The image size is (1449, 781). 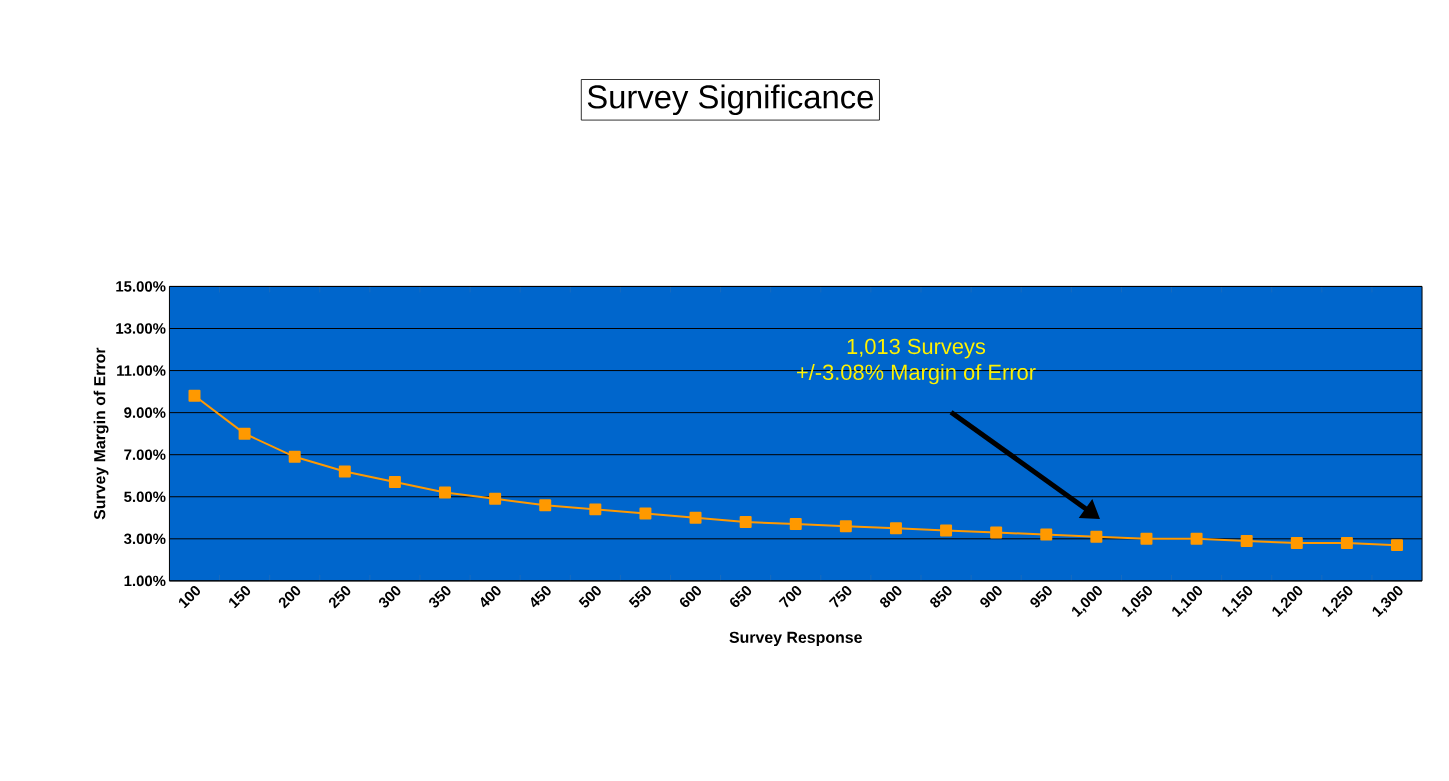 What do you see at coordinates (145, 413) in the screenshot?
I see `y-tick-label: 9.00%` at bounding box center [145, 413].